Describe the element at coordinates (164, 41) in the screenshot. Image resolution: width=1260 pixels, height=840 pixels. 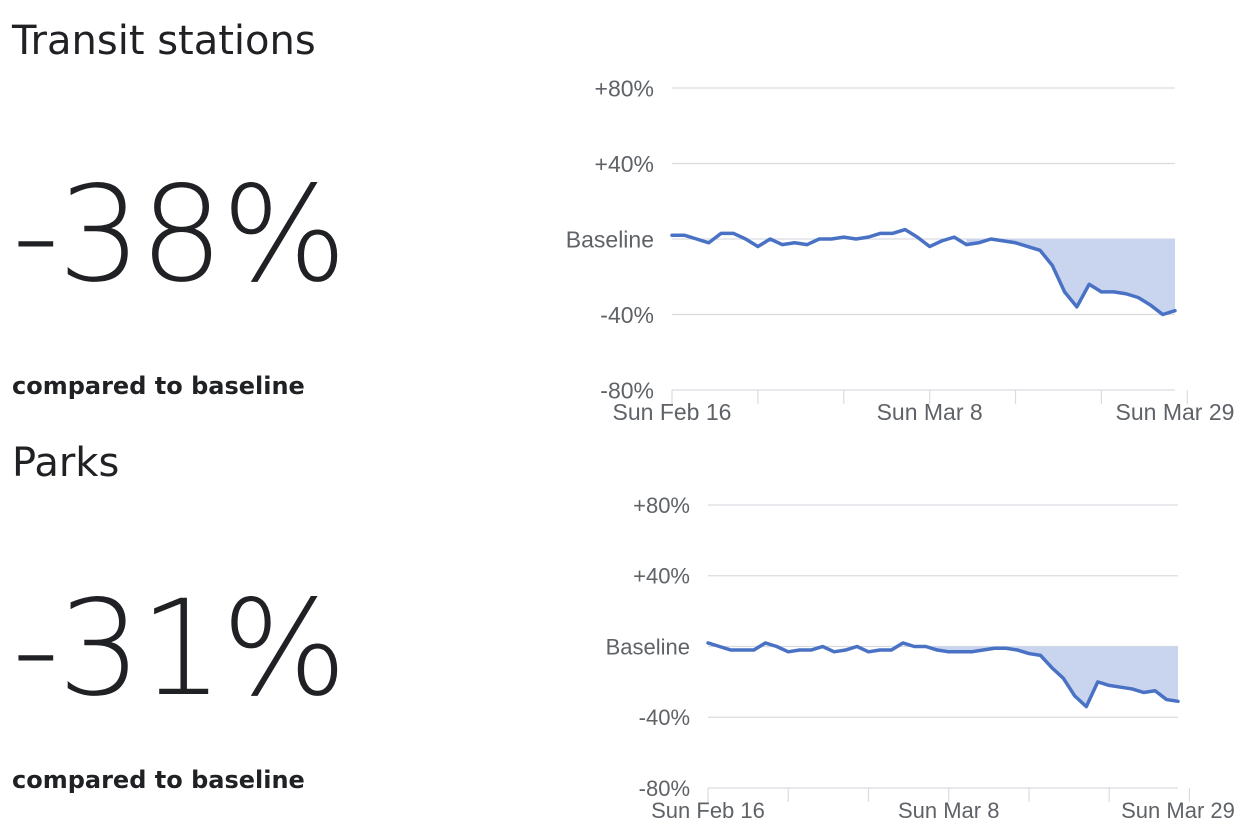
I see `category-title: Transit stations` at that location.